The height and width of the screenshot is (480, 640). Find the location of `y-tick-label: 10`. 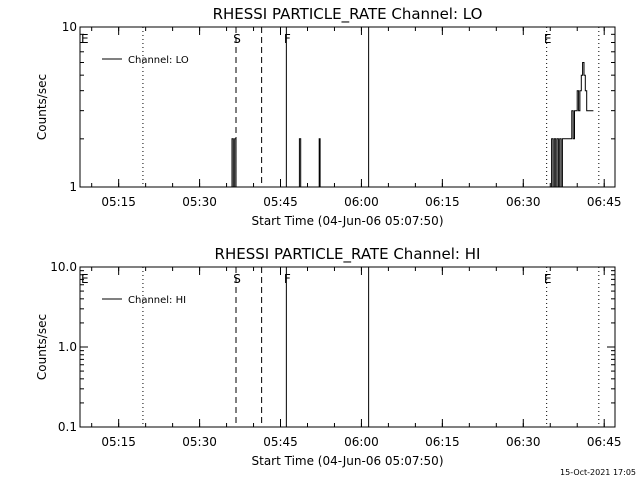

y-tick-label: 10 is located at coordinates (69, 27).